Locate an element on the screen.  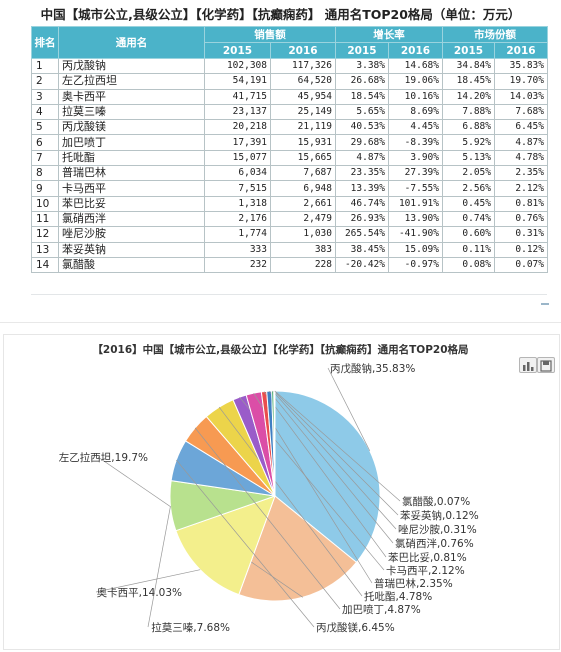
cell-sales2016: 228 is located at coordinates (303, 265).